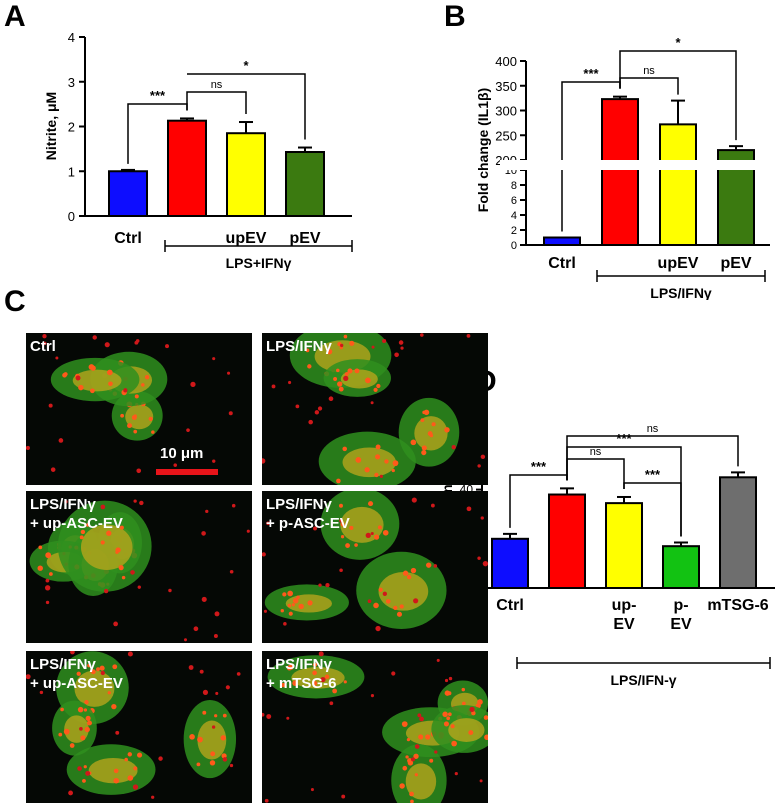 The width and height of the screenshot is (779, 805). Describe the element at coordinates (514, 201) in the screenshot. I see `y-tick-label: 6` at that location.